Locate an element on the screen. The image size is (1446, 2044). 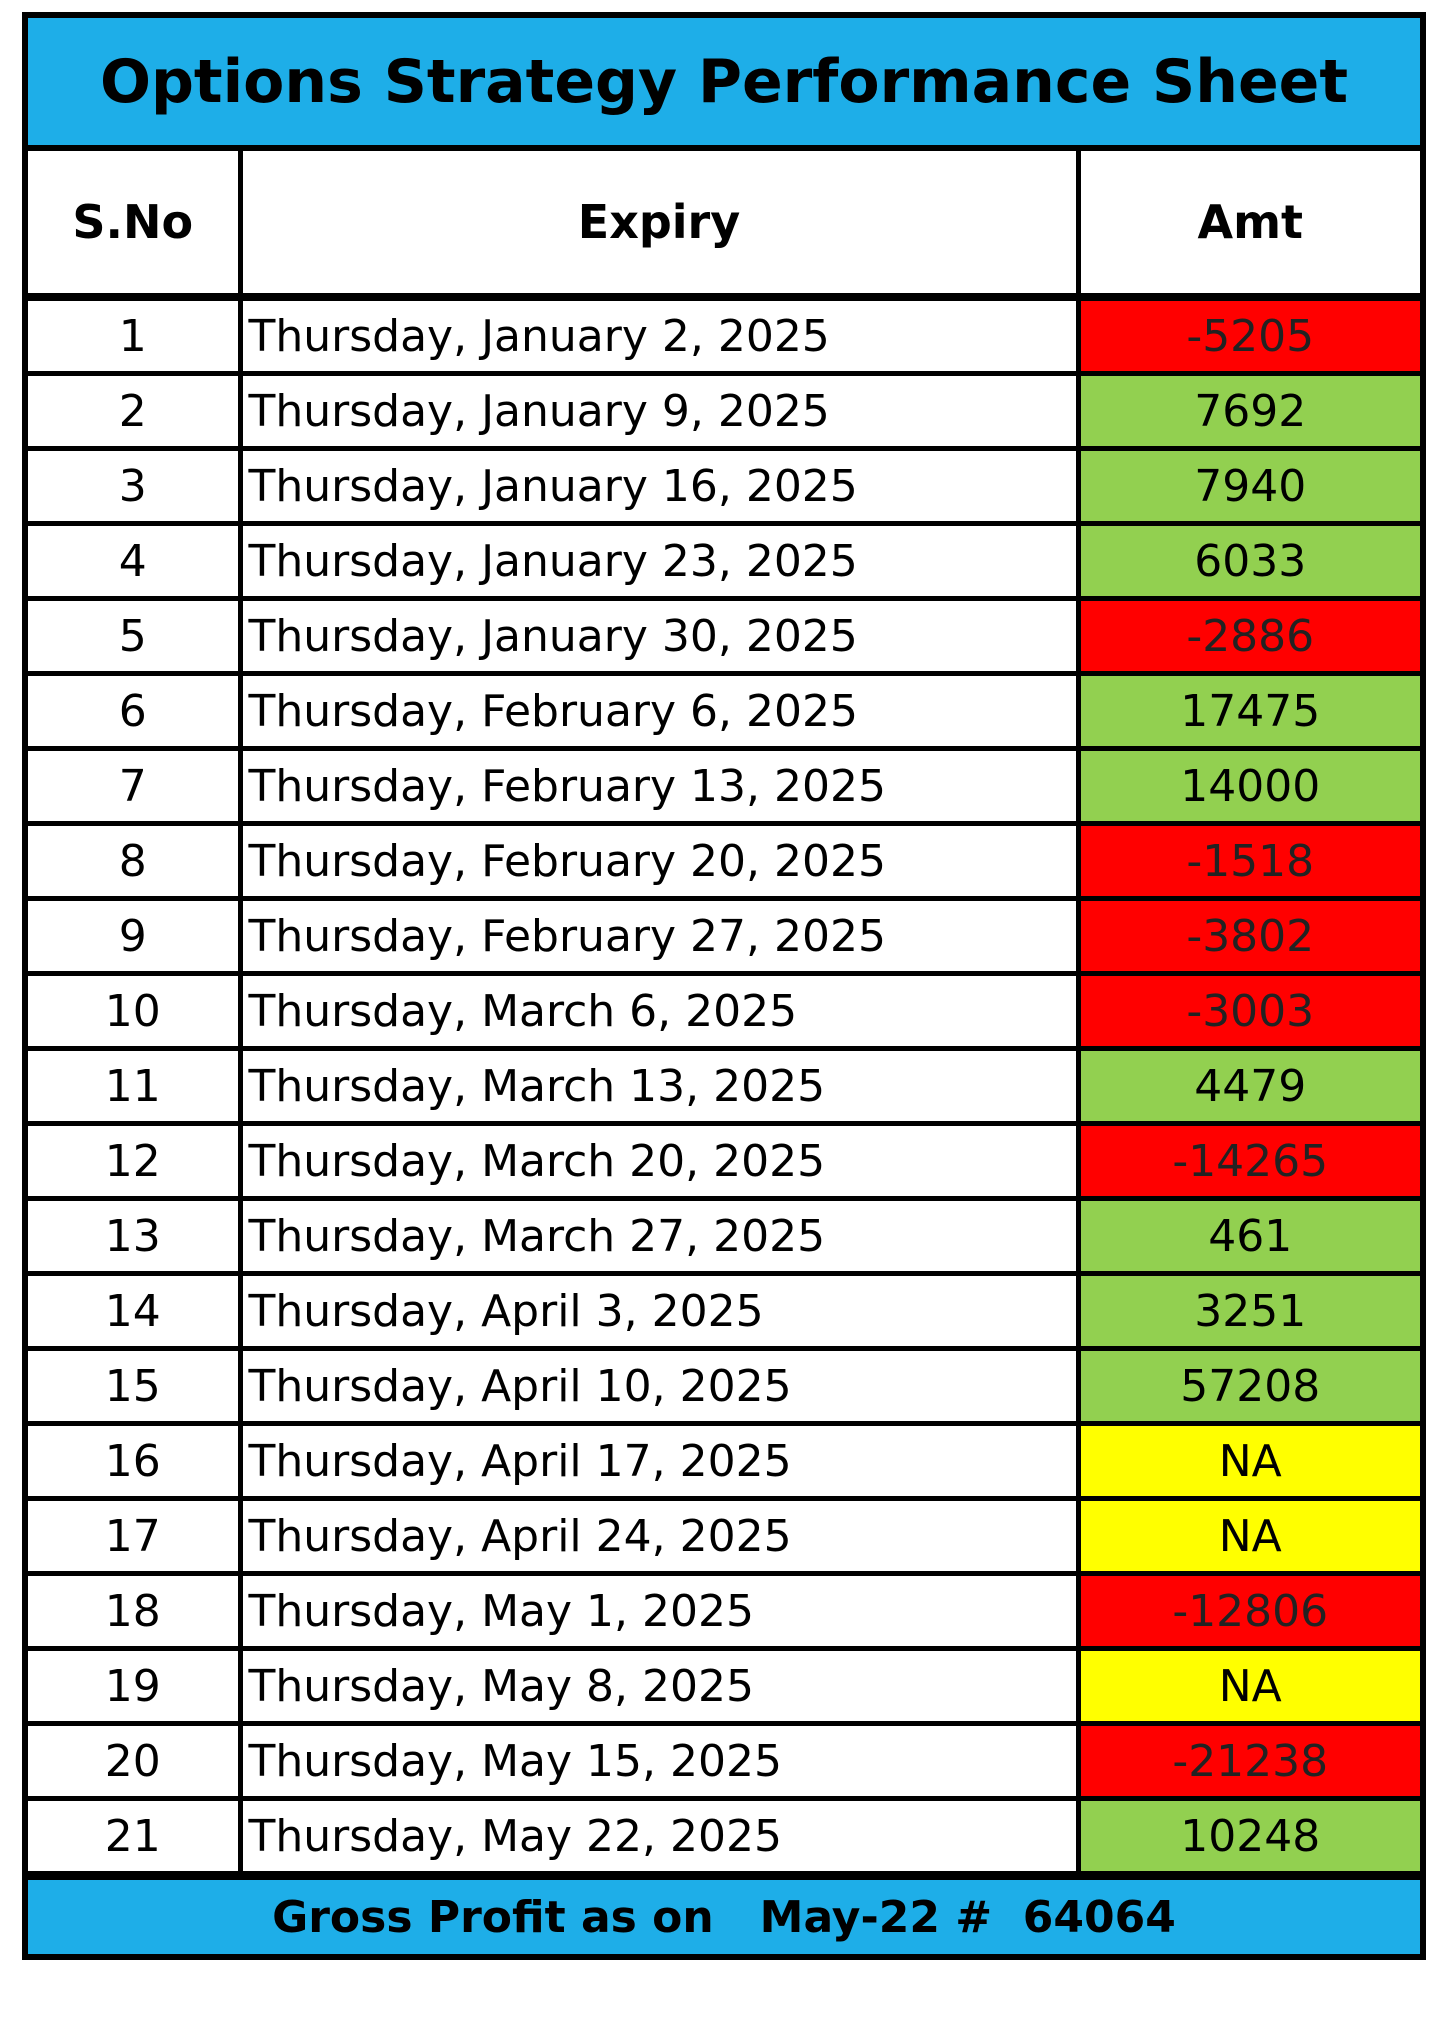
row-expiry: Thursday, February 20, 2025 is located at coordinates (659, 861).